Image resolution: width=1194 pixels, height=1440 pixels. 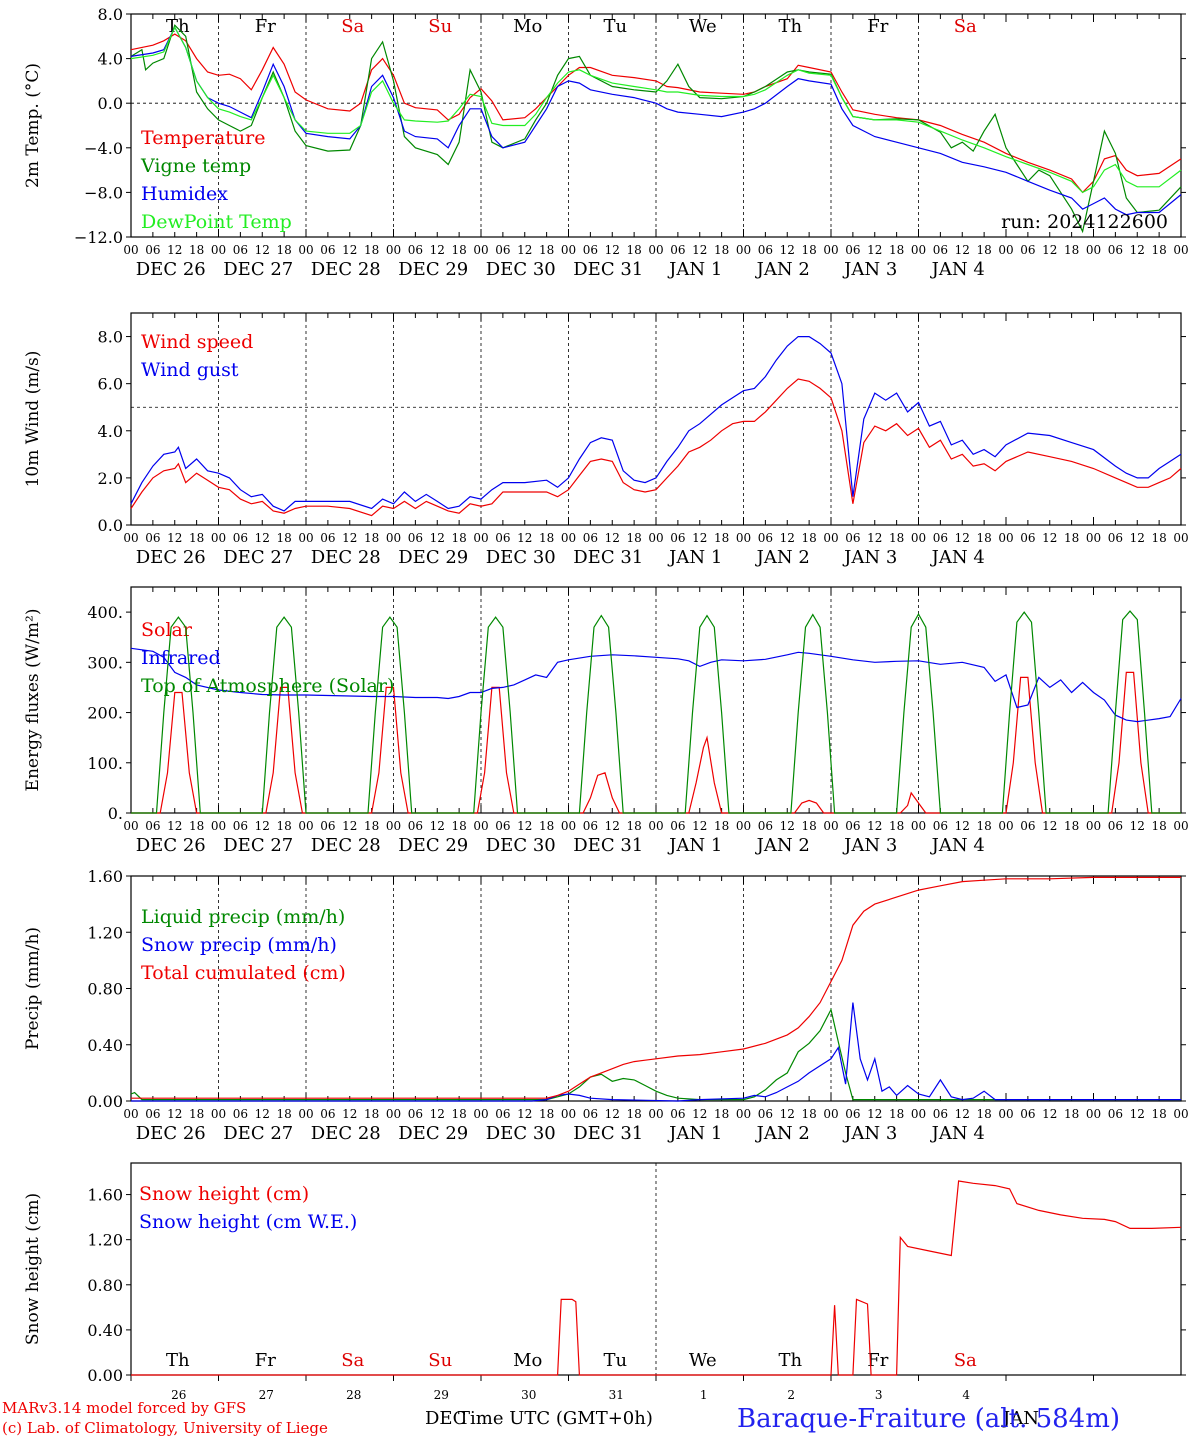 What do you see at coordinates (258, 269) in the screenshot?
I see `date-label: DEC 27` at bounding box center [258, 269].